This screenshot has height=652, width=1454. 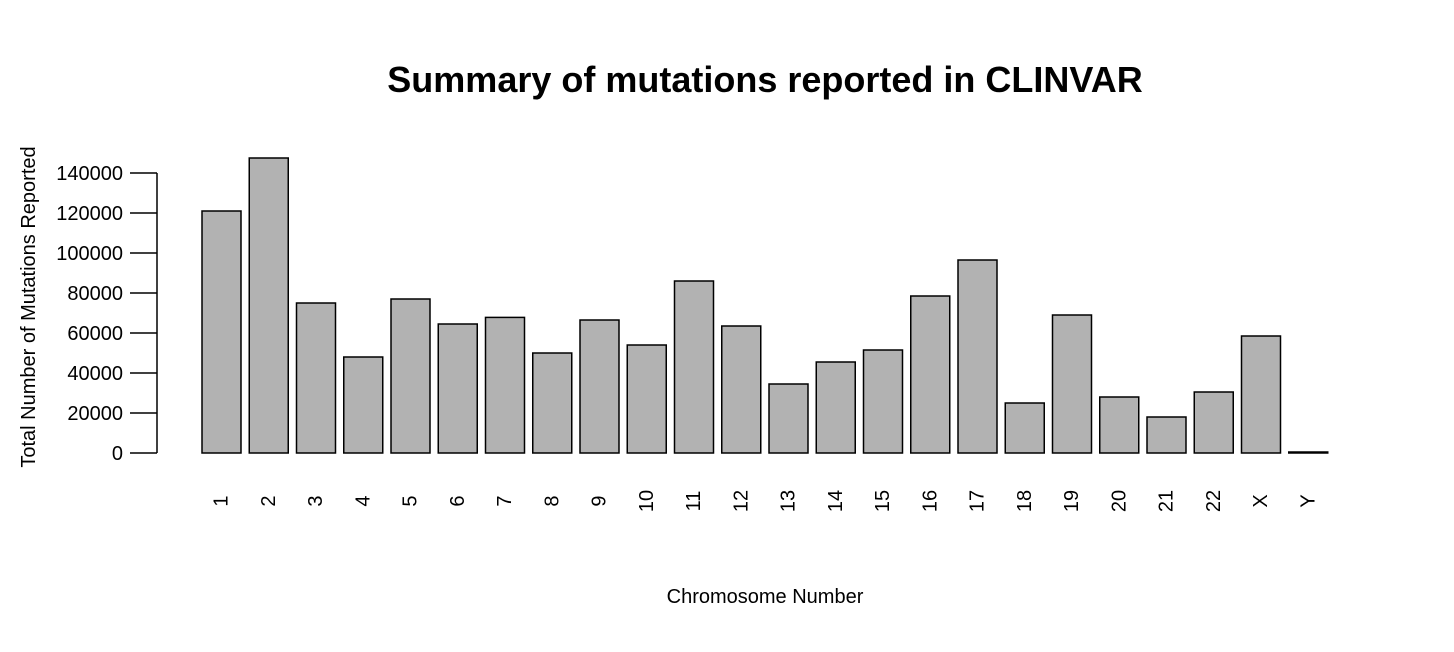 I want to click on x-tick-label: 20, so click(x=1119, y=501).